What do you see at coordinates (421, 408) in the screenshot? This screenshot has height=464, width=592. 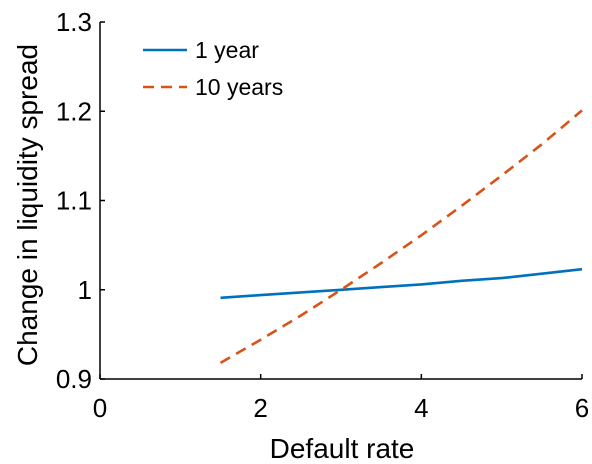 I see `x-tick-label: 4` at bounding box center [421, 408].